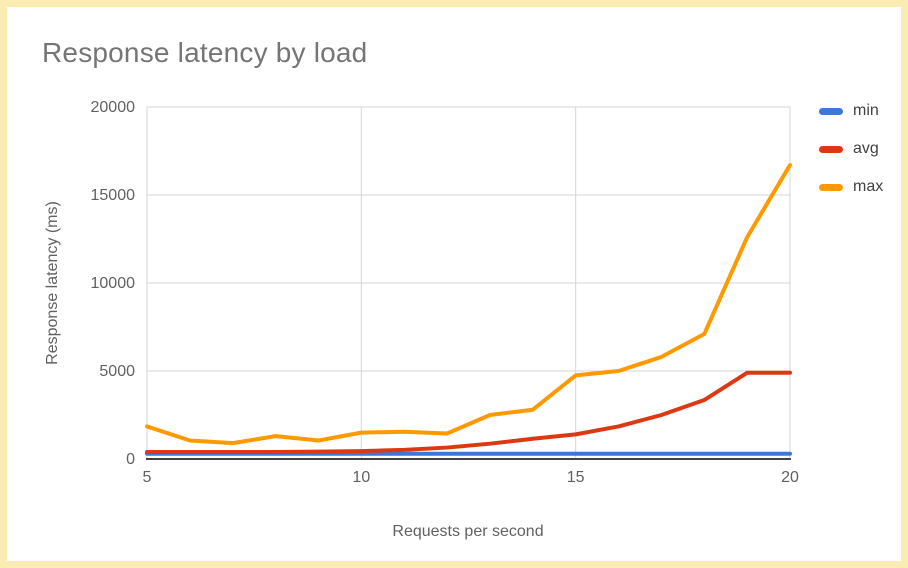 This screenshot has width=908, height=568. What do you see at coordinates (831, 111) in the screenshot?
I see `min-series-swatch` at bounding box center [831, 111].